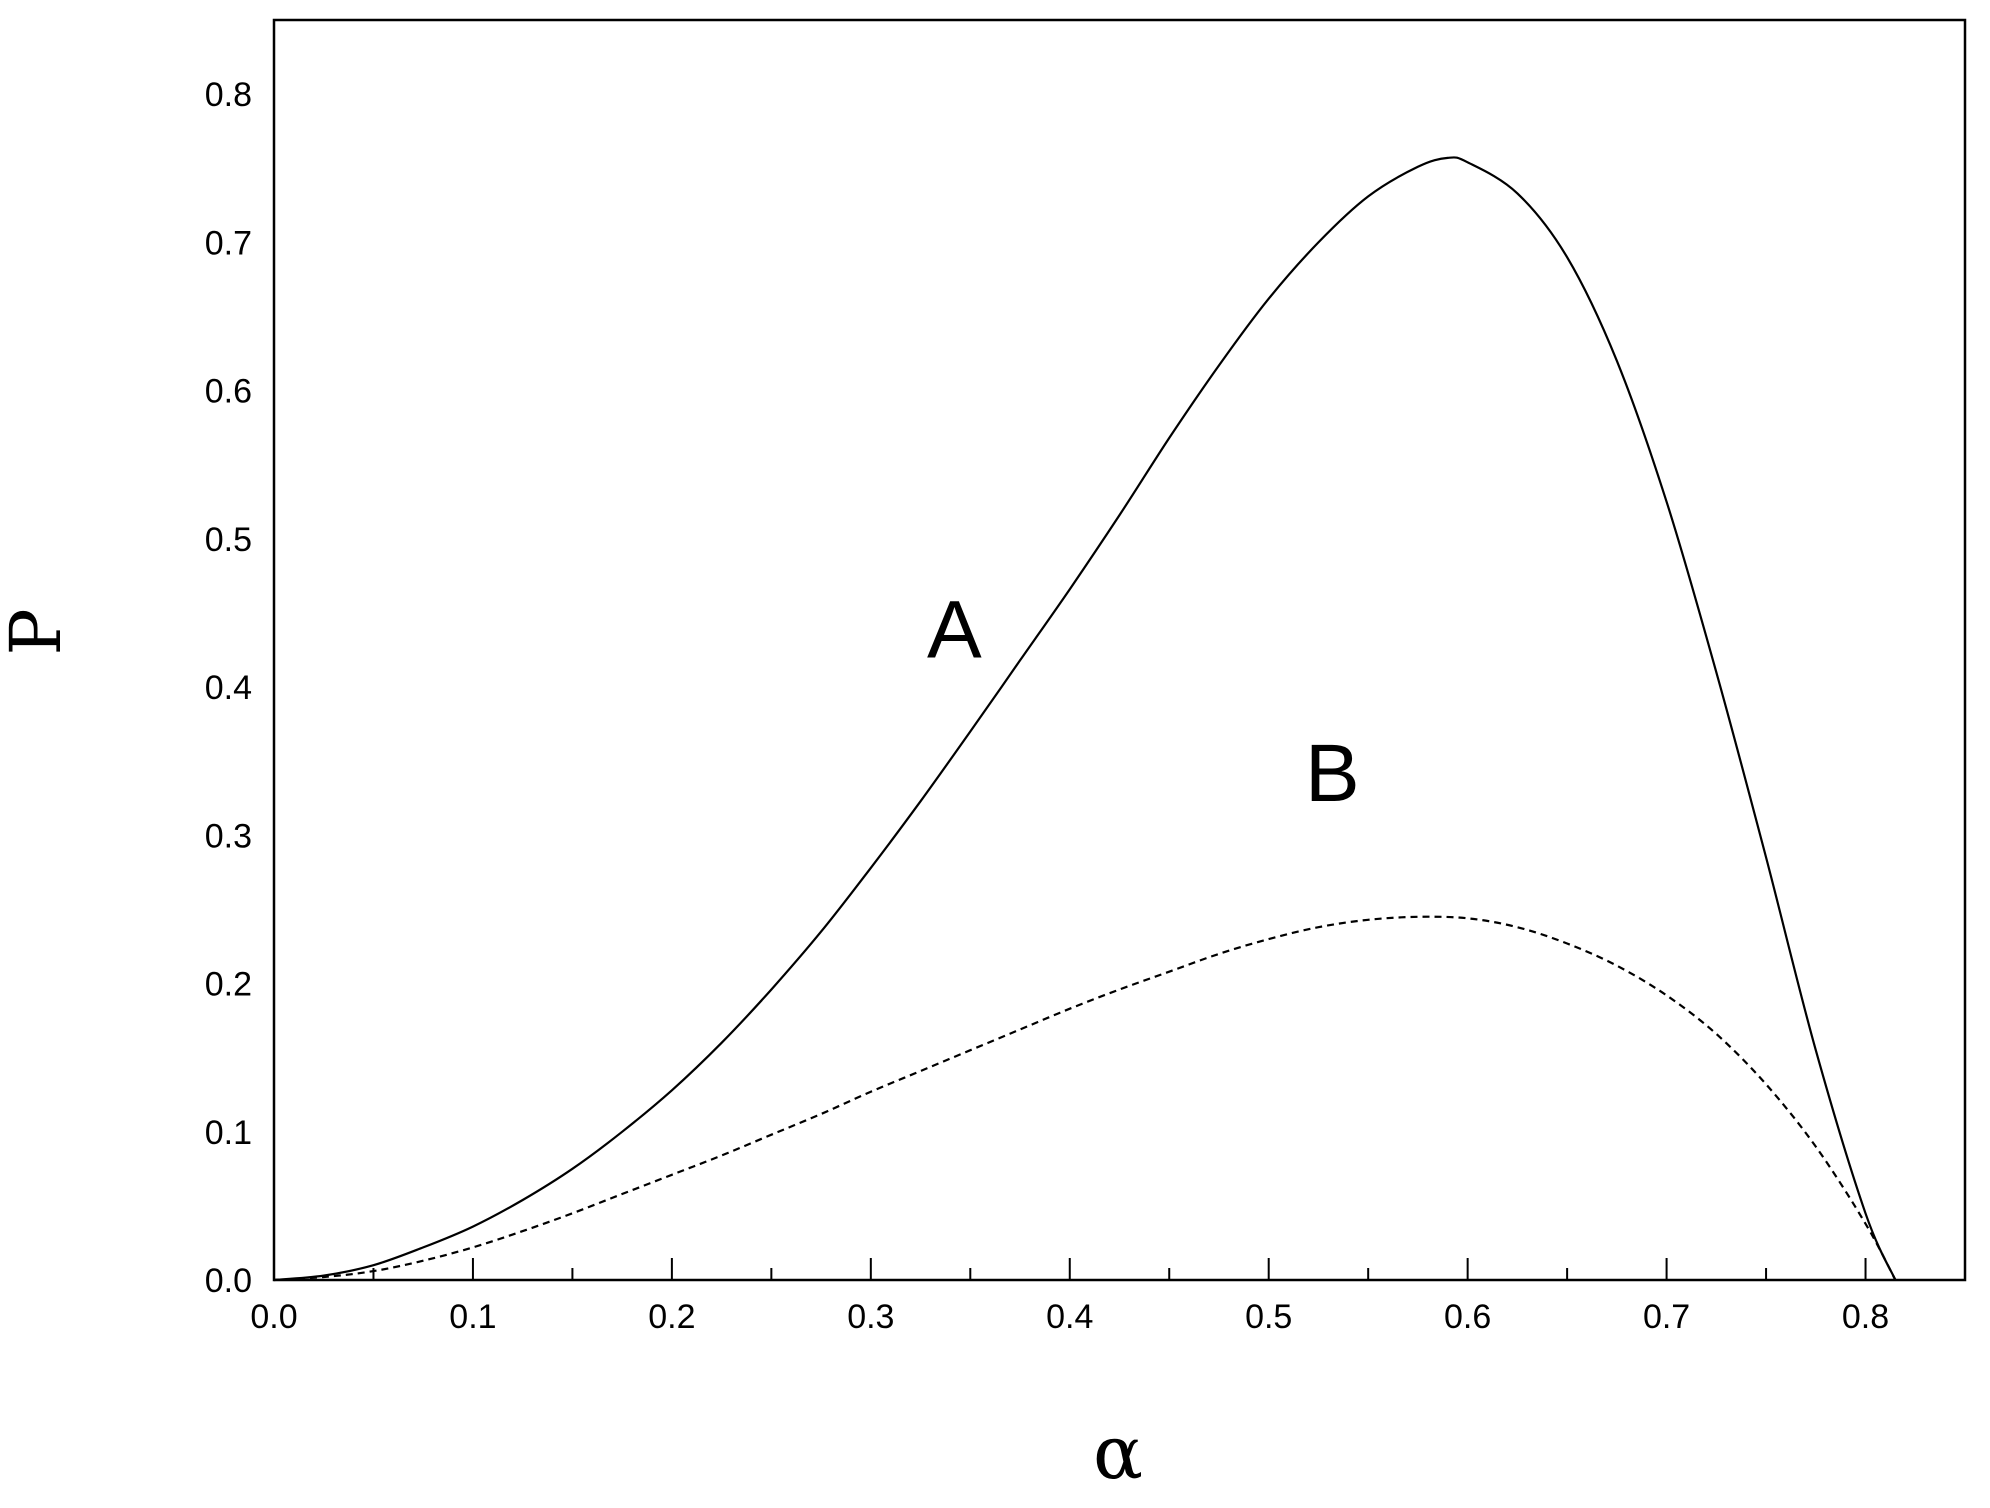 Image resolution: width=1990 pixels, height=1508 pixels. Describe the element at coordinates (1865, 1317) in the screenshot. I see `x-tick-label: 0.8` at that location.